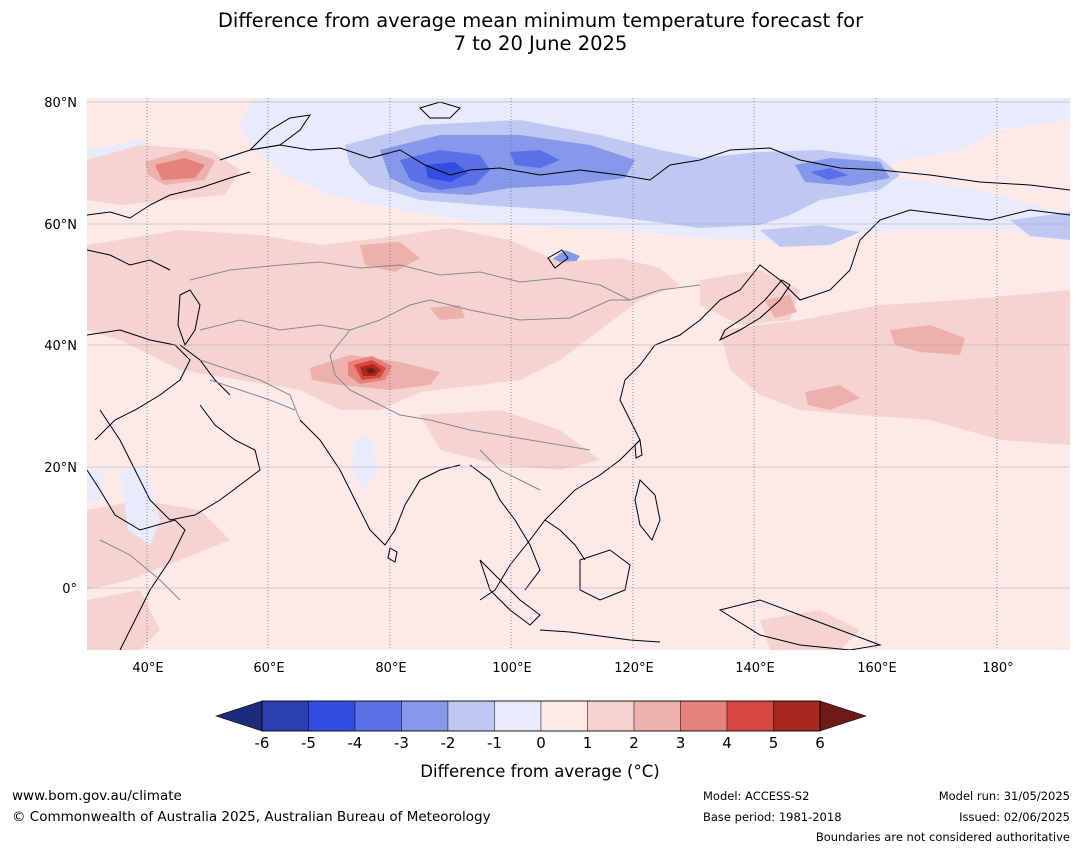 The width and height of the screenshot is (1081, 850). Describe the element at coordinates (510, 592) in the screenshot. I see `coastline-sumatra` at that location.